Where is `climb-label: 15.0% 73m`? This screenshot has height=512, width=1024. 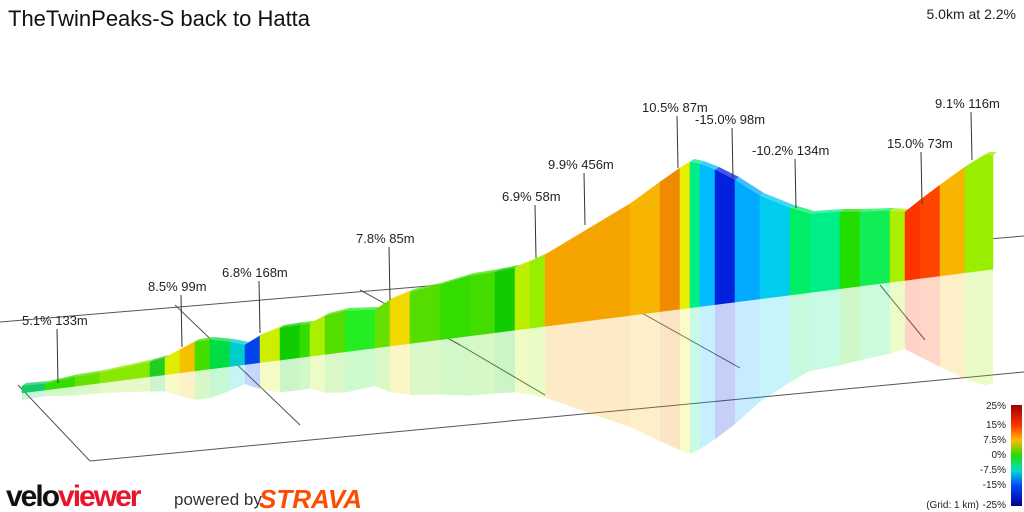
climb-label: 15.0% 73m is located at coordinates (920, 143).